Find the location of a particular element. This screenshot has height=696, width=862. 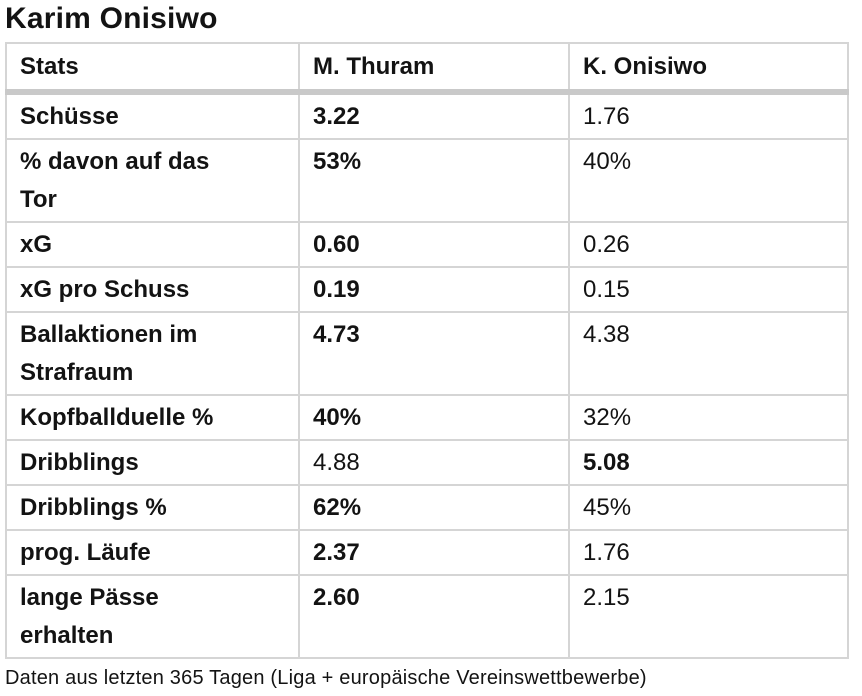

table-row: lange Pässe erhalten 2.60 2.15 is located at coordinates (427, 616).